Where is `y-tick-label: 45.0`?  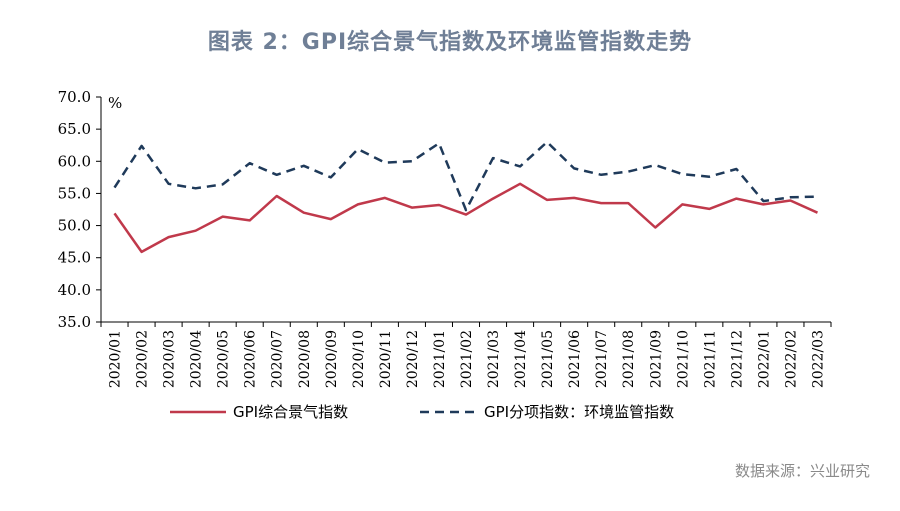 y-tick-label: 45.0 is located at coordinates (74, 258).